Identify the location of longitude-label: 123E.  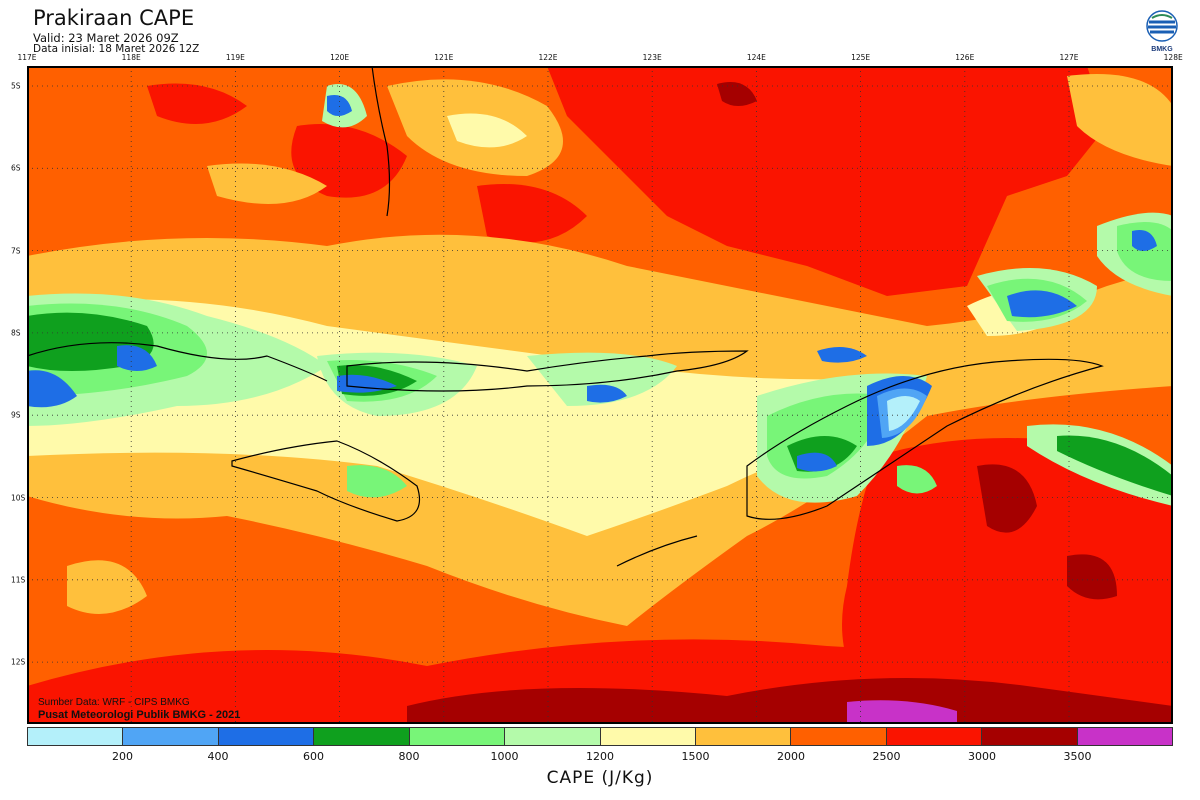
(652, 57).